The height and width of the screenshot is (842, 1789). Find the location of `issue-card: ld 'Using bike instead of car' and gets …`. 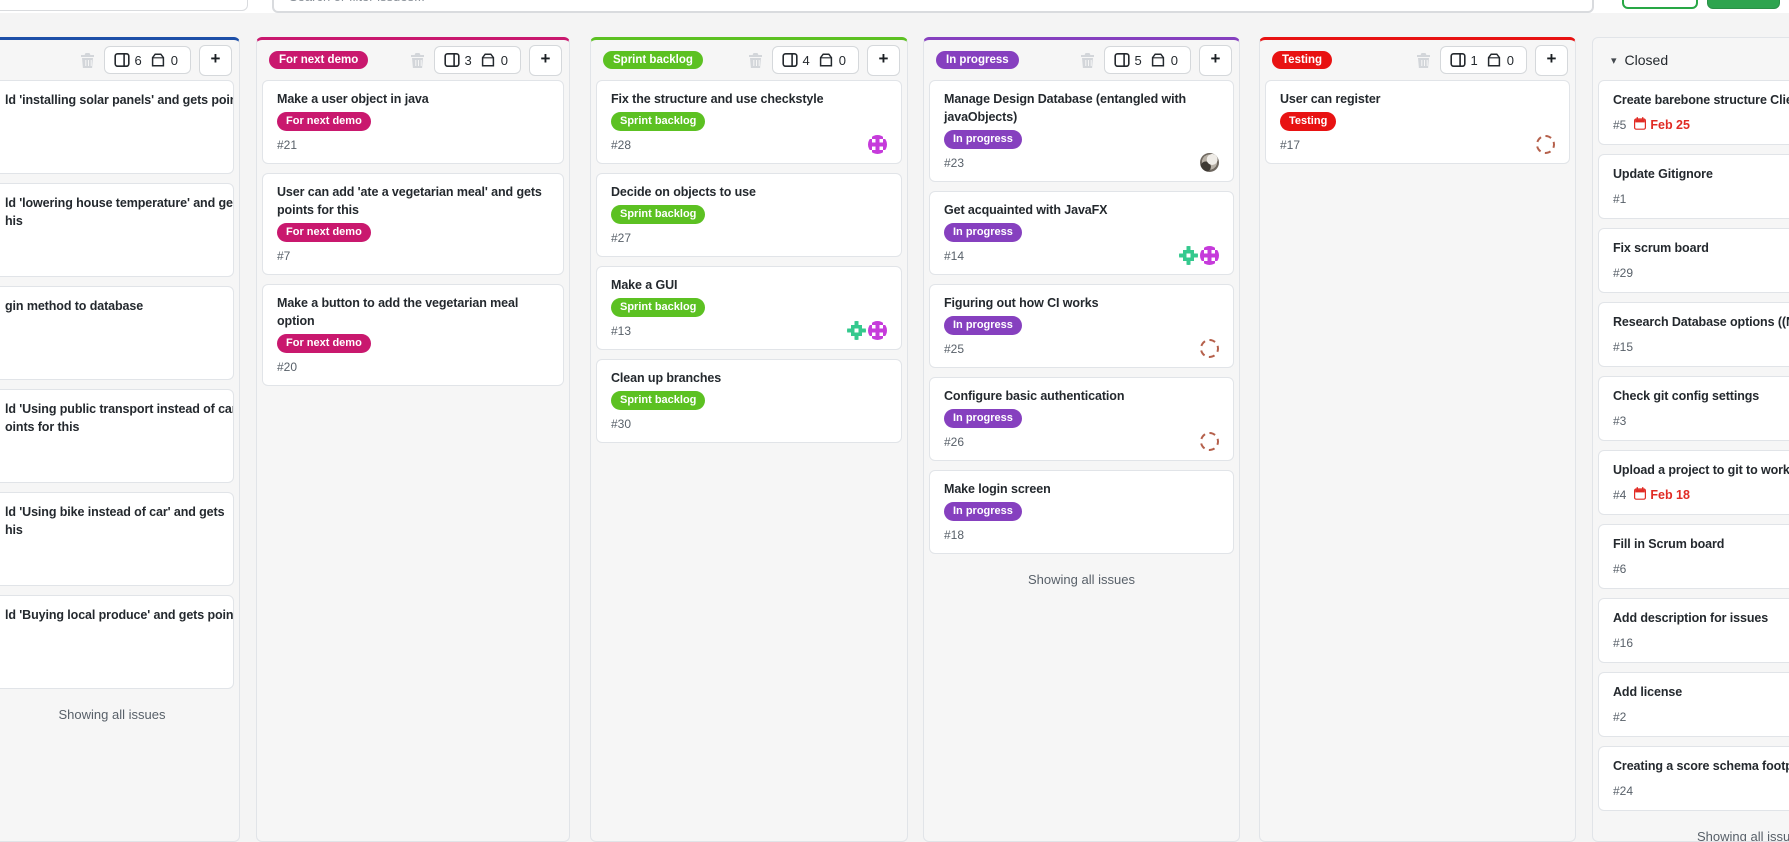

issue-card: ld 'Using bike instead of car' and gets … is located at coordinates (117, 539).